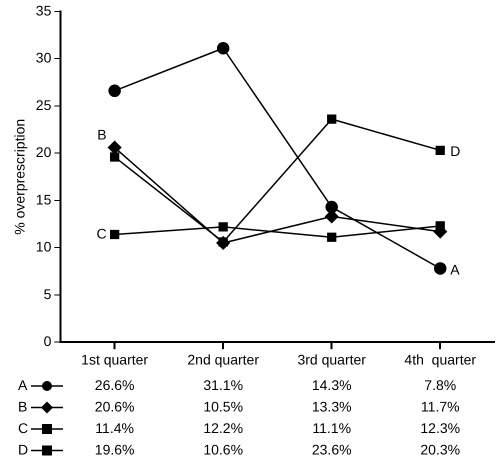 Image resolution: width=502 pixels, height=472 pixels. What do you see at coordinates (114, 384) in the screenshot?
I see `data-label: 26.6%` at bounding box center [114, 384].